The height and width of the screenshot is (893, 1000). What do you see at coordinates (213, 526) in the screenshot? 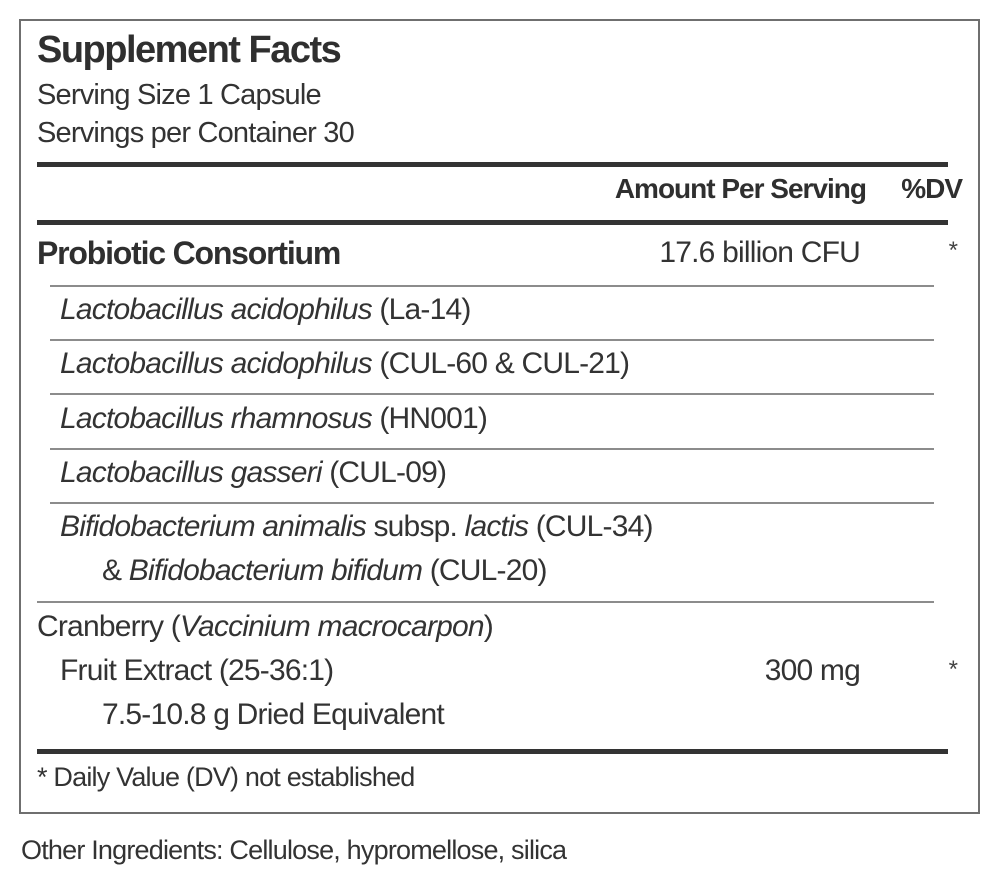
I see `bifido-species-a: Bifidobacterium animalis` at bounding box center [213, 526].